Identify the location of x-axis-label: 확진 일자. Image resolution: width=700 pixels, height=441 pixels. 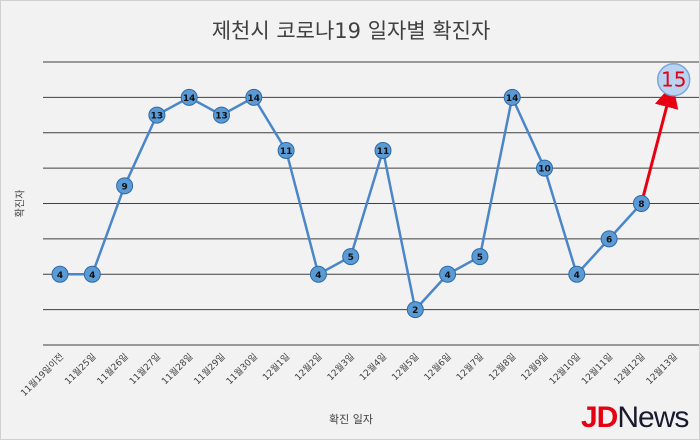
(351, 419).